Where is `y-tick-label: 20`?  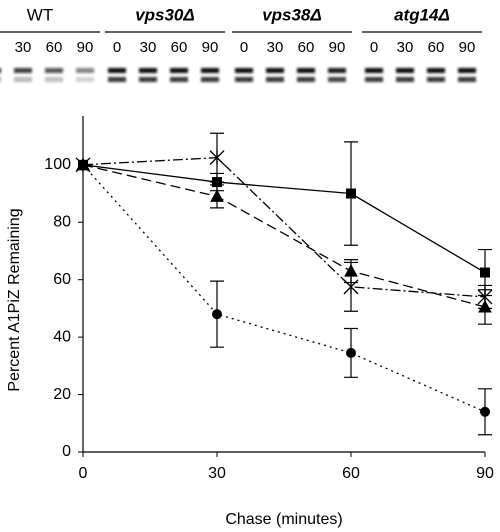 y-tick-label: 20 is located at coordinates (62, 394).